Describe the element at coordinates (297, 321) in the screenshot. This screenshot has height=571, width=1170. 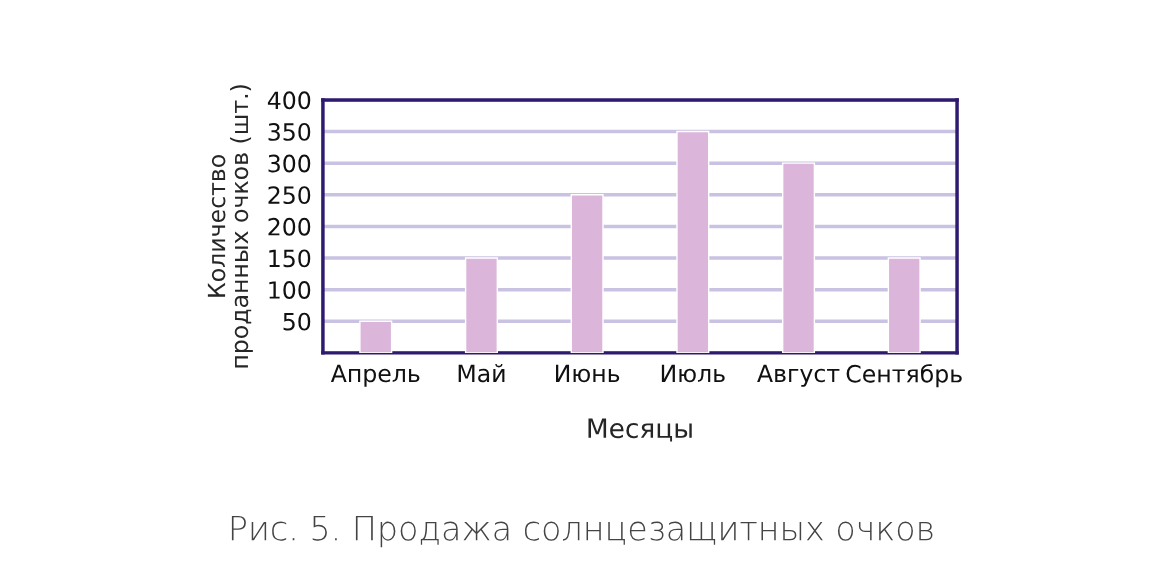
I see `y-tick-label: 50` at that location.